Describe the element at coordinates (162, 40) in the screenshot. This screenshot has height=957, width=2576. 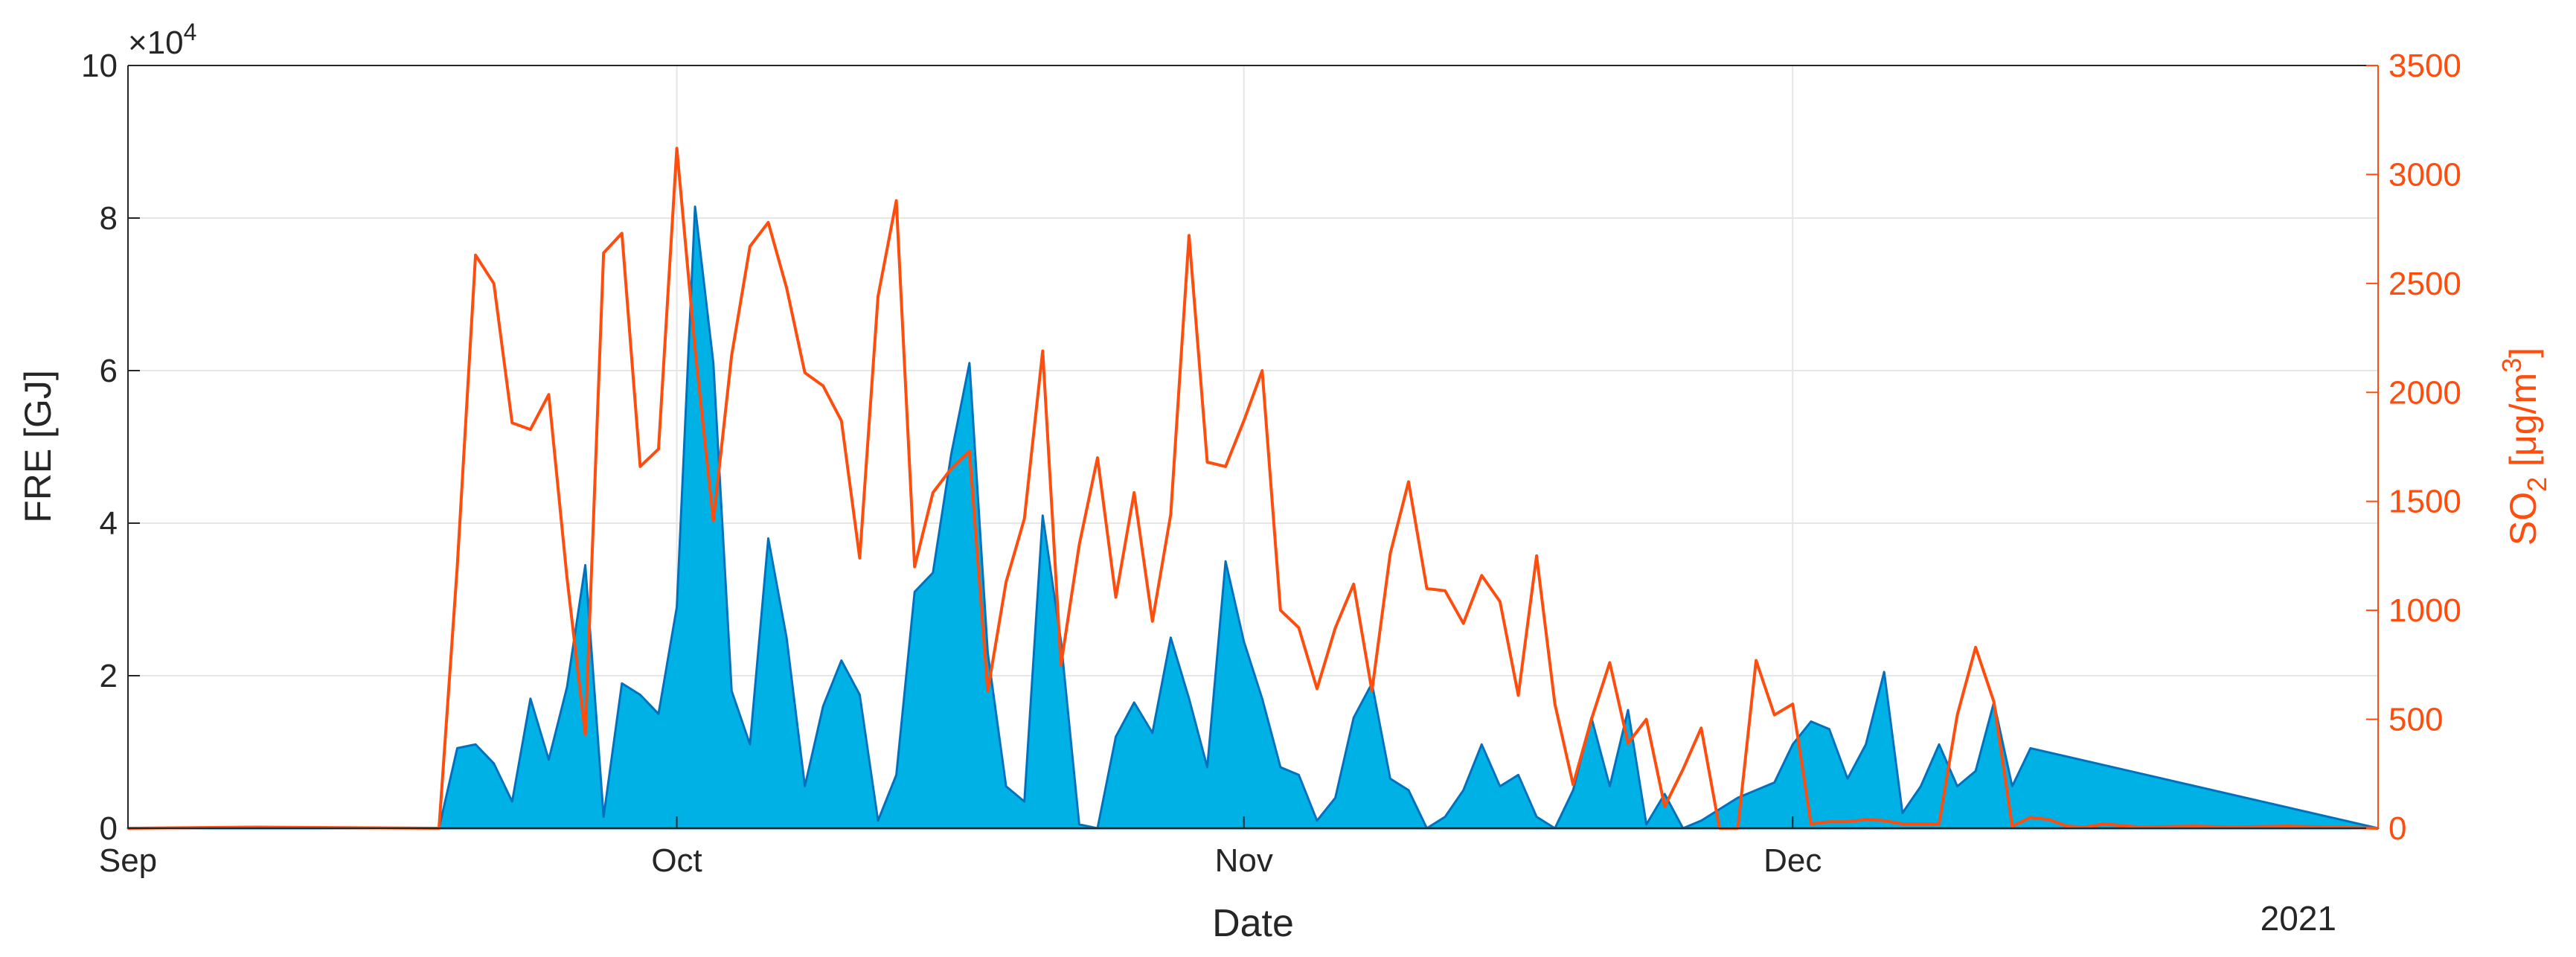
I see `left-exponent-label: ×10⁴` at that location.